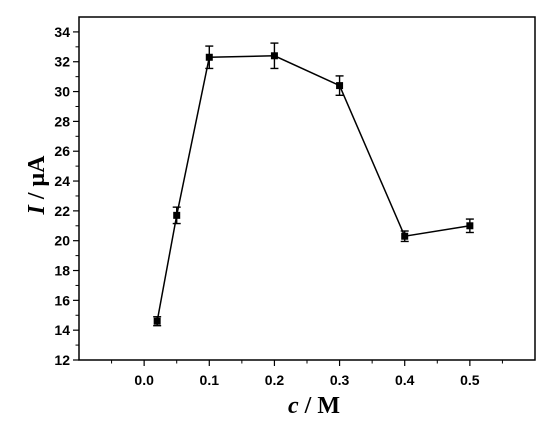  What do you see at coordinates (62, 360) in the screenshot?
I see `y-tick-label: 12` at bounding box center [62, 360].